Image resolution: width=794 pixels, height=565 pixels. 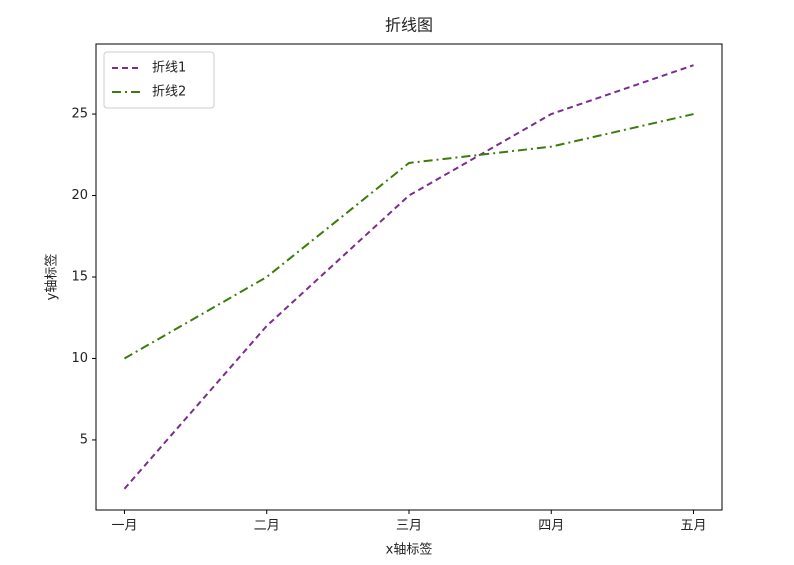 What do you see at coordinates (79, 358) in the screenshot?
I see `y-tick-label: 10` at bounding box center [79, 358].